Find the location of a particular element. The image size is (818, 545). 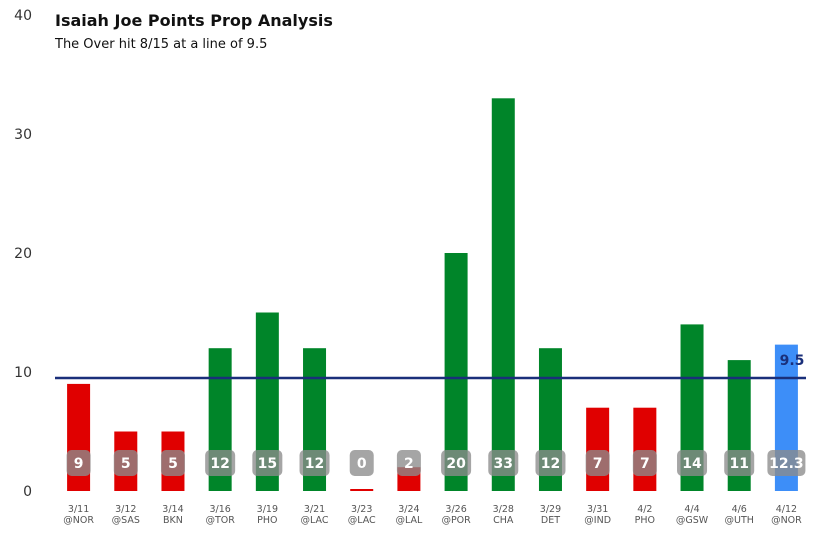

value-label: 9 is located at coordinates (79, 464).